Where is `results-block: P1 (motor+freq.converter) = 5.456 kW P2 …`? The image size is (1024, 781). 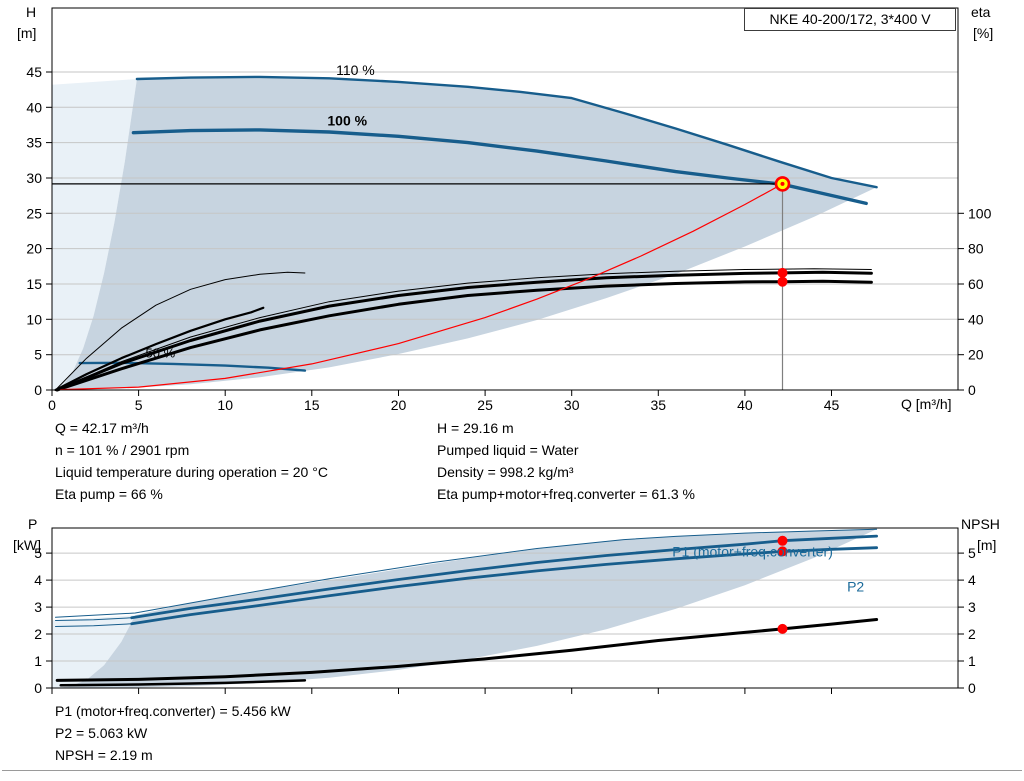
results-block: P1 (motor+freq.converter) = 5.456 kW P2 … is located at coordinates (173, 733).